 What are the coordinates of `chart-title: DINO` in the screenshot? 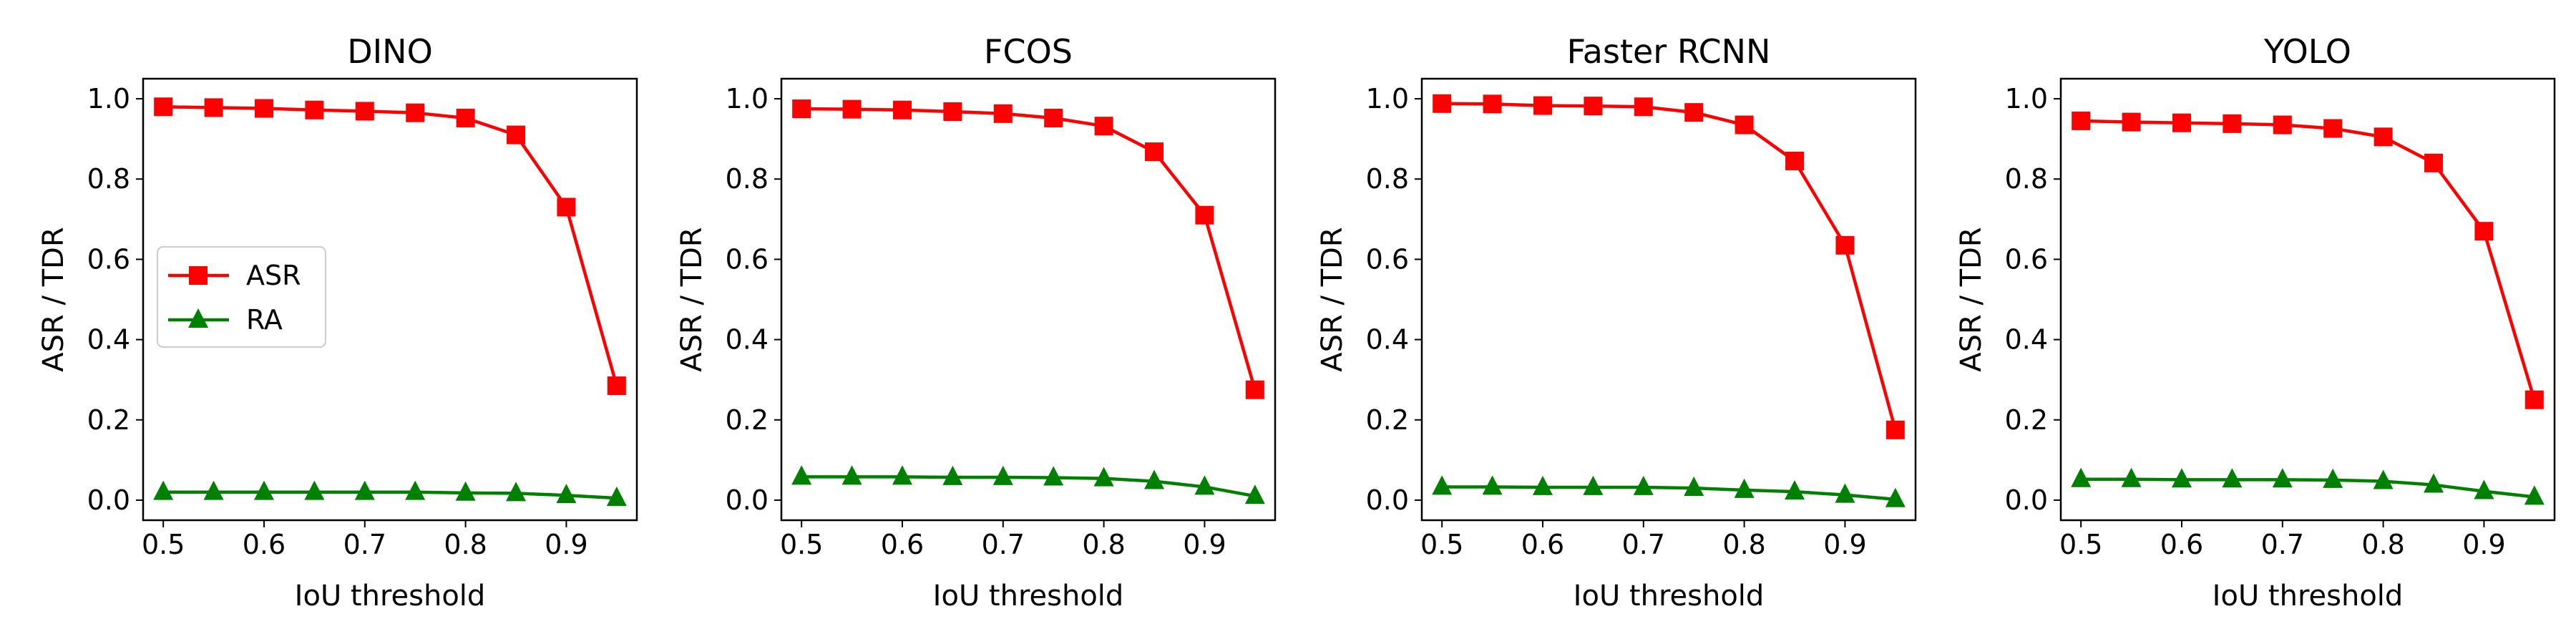 It's located at (390, 51).